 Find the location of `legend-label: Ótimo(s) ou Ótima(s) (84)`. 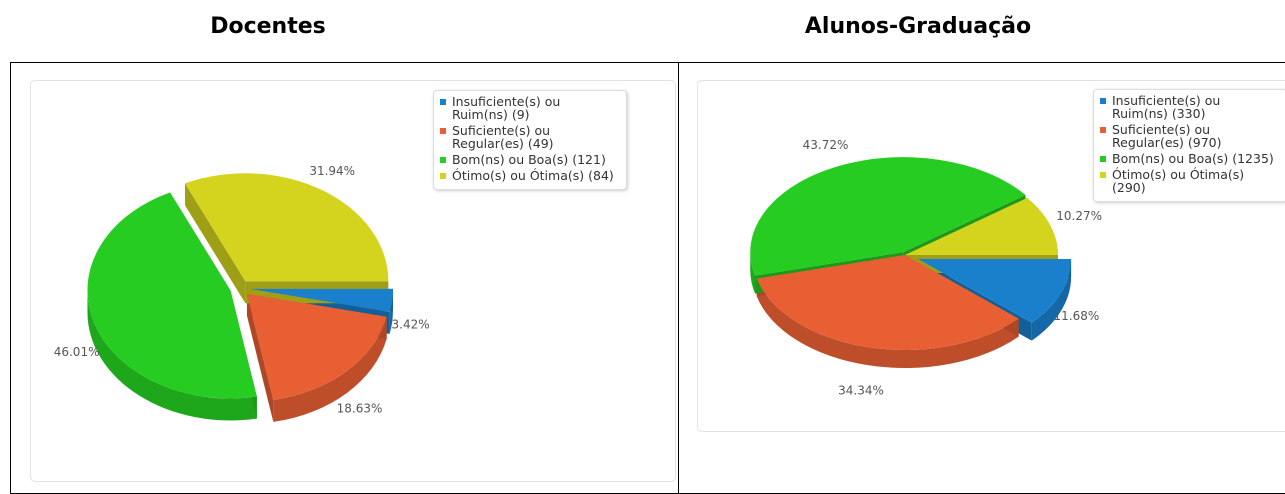

legend-label: Ótimo(s) ou Ótima(s) (84) is located at coordinates (533, 175).